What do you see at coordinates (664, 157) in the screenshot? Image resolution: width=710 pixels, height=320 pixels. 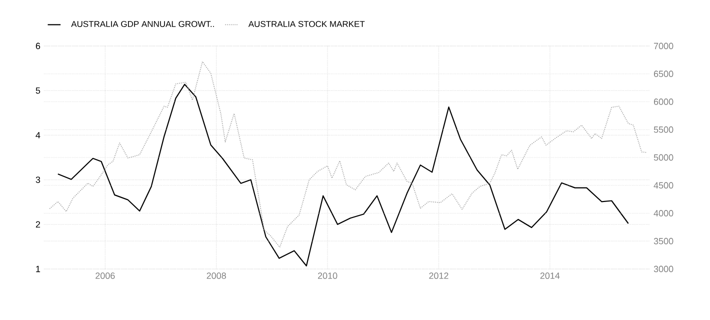 I see `y2-tick-label: 5000` at bounding box center [664, 157].